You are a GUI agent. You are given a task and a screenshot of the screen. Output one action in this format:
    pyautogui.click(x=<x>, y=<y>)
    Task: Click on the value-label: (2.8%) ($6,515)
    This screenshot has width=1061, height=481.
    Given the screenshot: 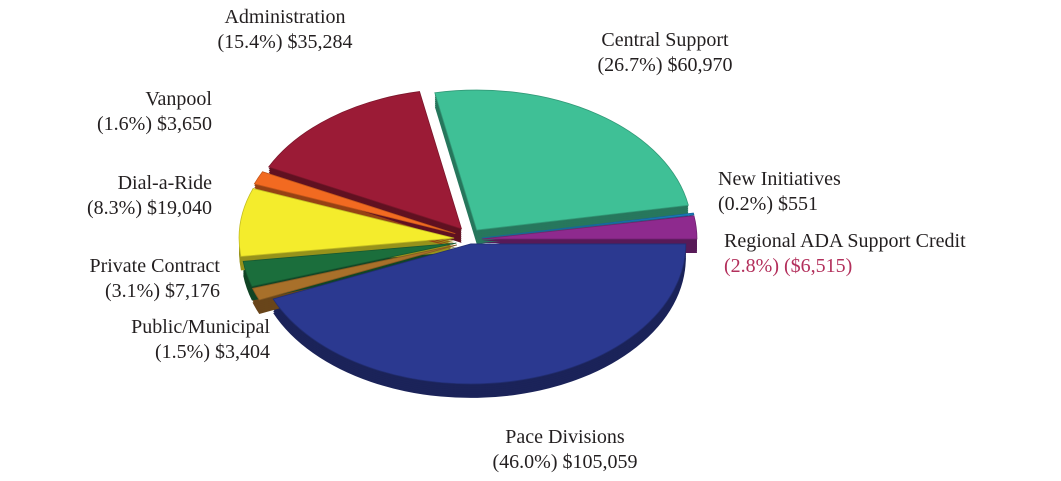 What is the action you would take?
    pyautogui.click(x=788, y=266)
    